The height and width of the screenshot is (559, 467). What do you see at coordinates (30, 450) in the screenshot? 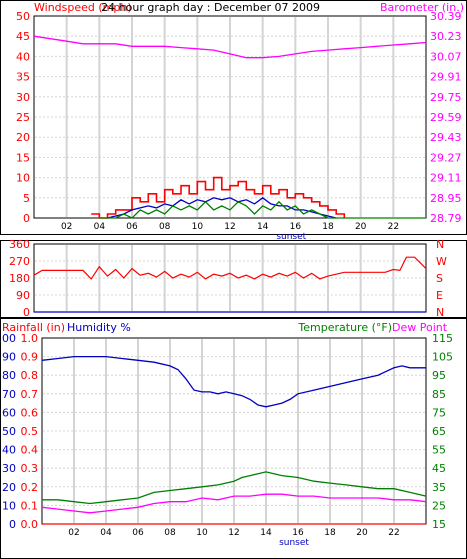
I see `axis-tick-label: 0.4` at bounding box center [30, 450].